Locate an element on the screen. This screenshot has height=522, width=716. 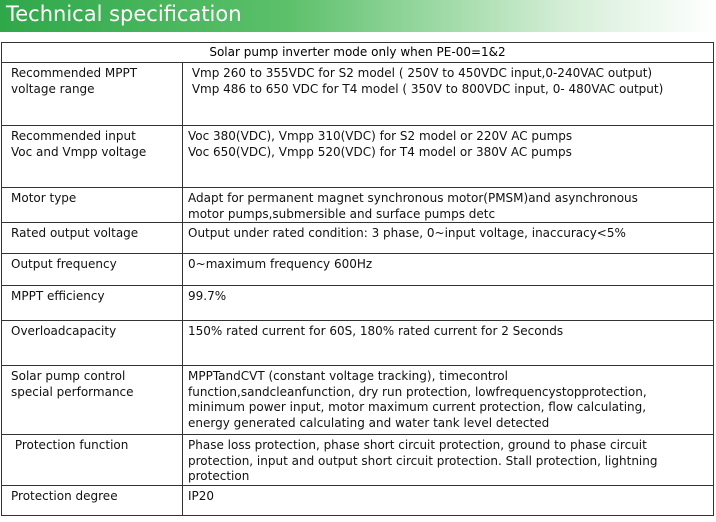
cell-line: Rated output voltage is located at coordinates (75, 233).